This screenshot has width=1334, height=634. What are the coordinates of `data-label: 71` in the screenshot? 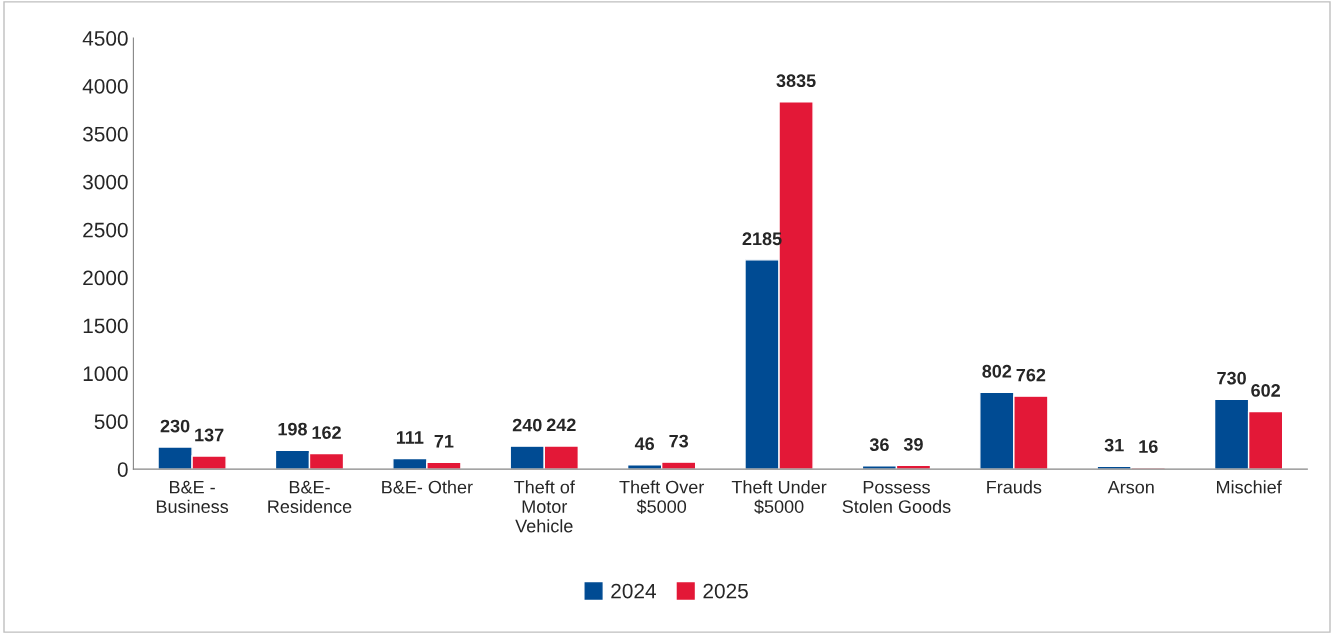 It's located at (444, 441).